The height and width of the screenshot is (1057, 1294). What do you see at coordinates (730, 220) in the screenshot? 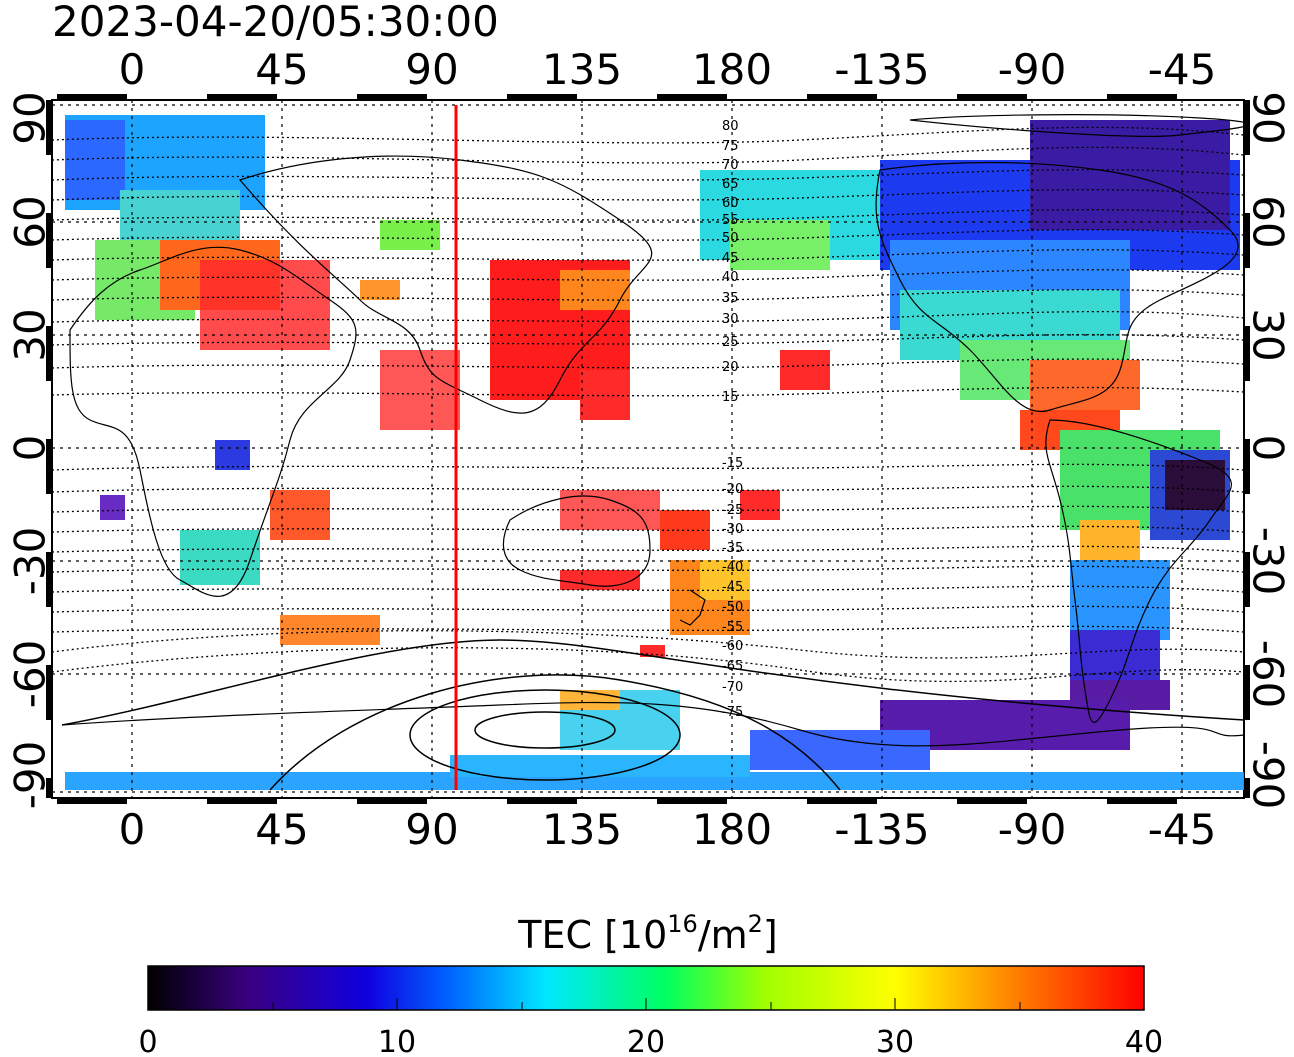
I see `contour-label: 55` at bounding box center [730, 220].